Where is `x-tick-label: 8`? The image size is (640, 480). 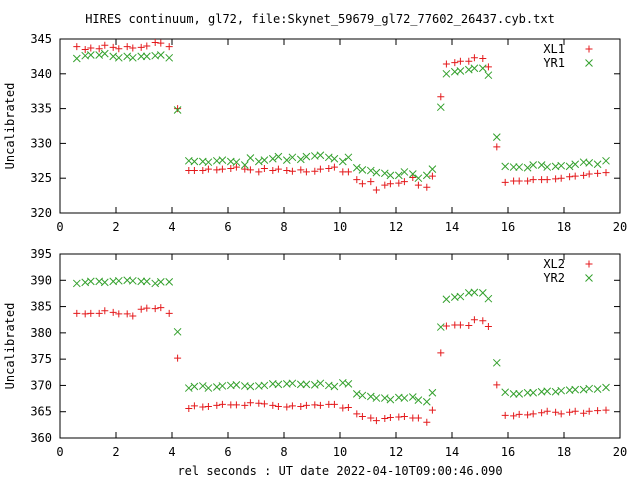 x-tick-label: 8 is located at coordinates (283, 227).